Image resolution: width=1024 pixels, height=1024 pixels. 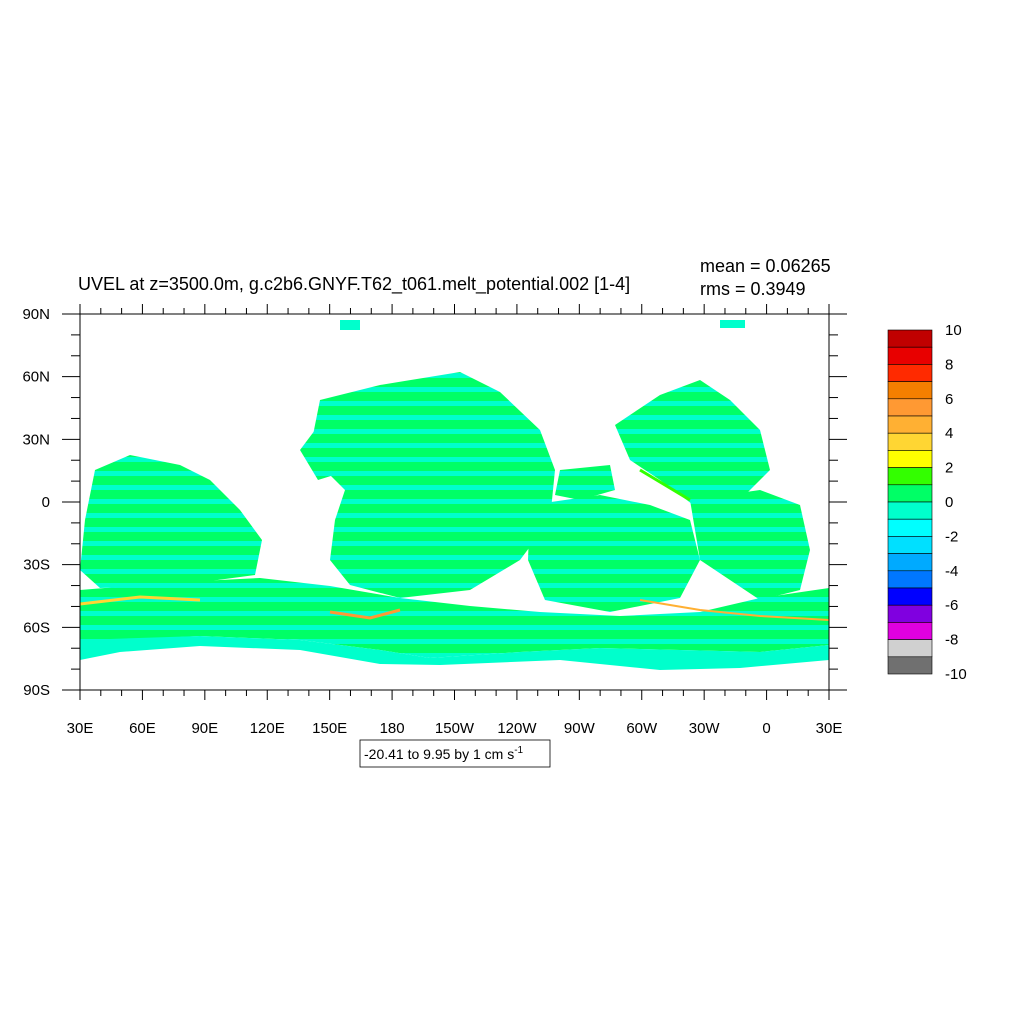 What do you see at coordinates (951, 640) in the screenshot?
I see `colorbar-label: -8` at bounding box center [951, 640].